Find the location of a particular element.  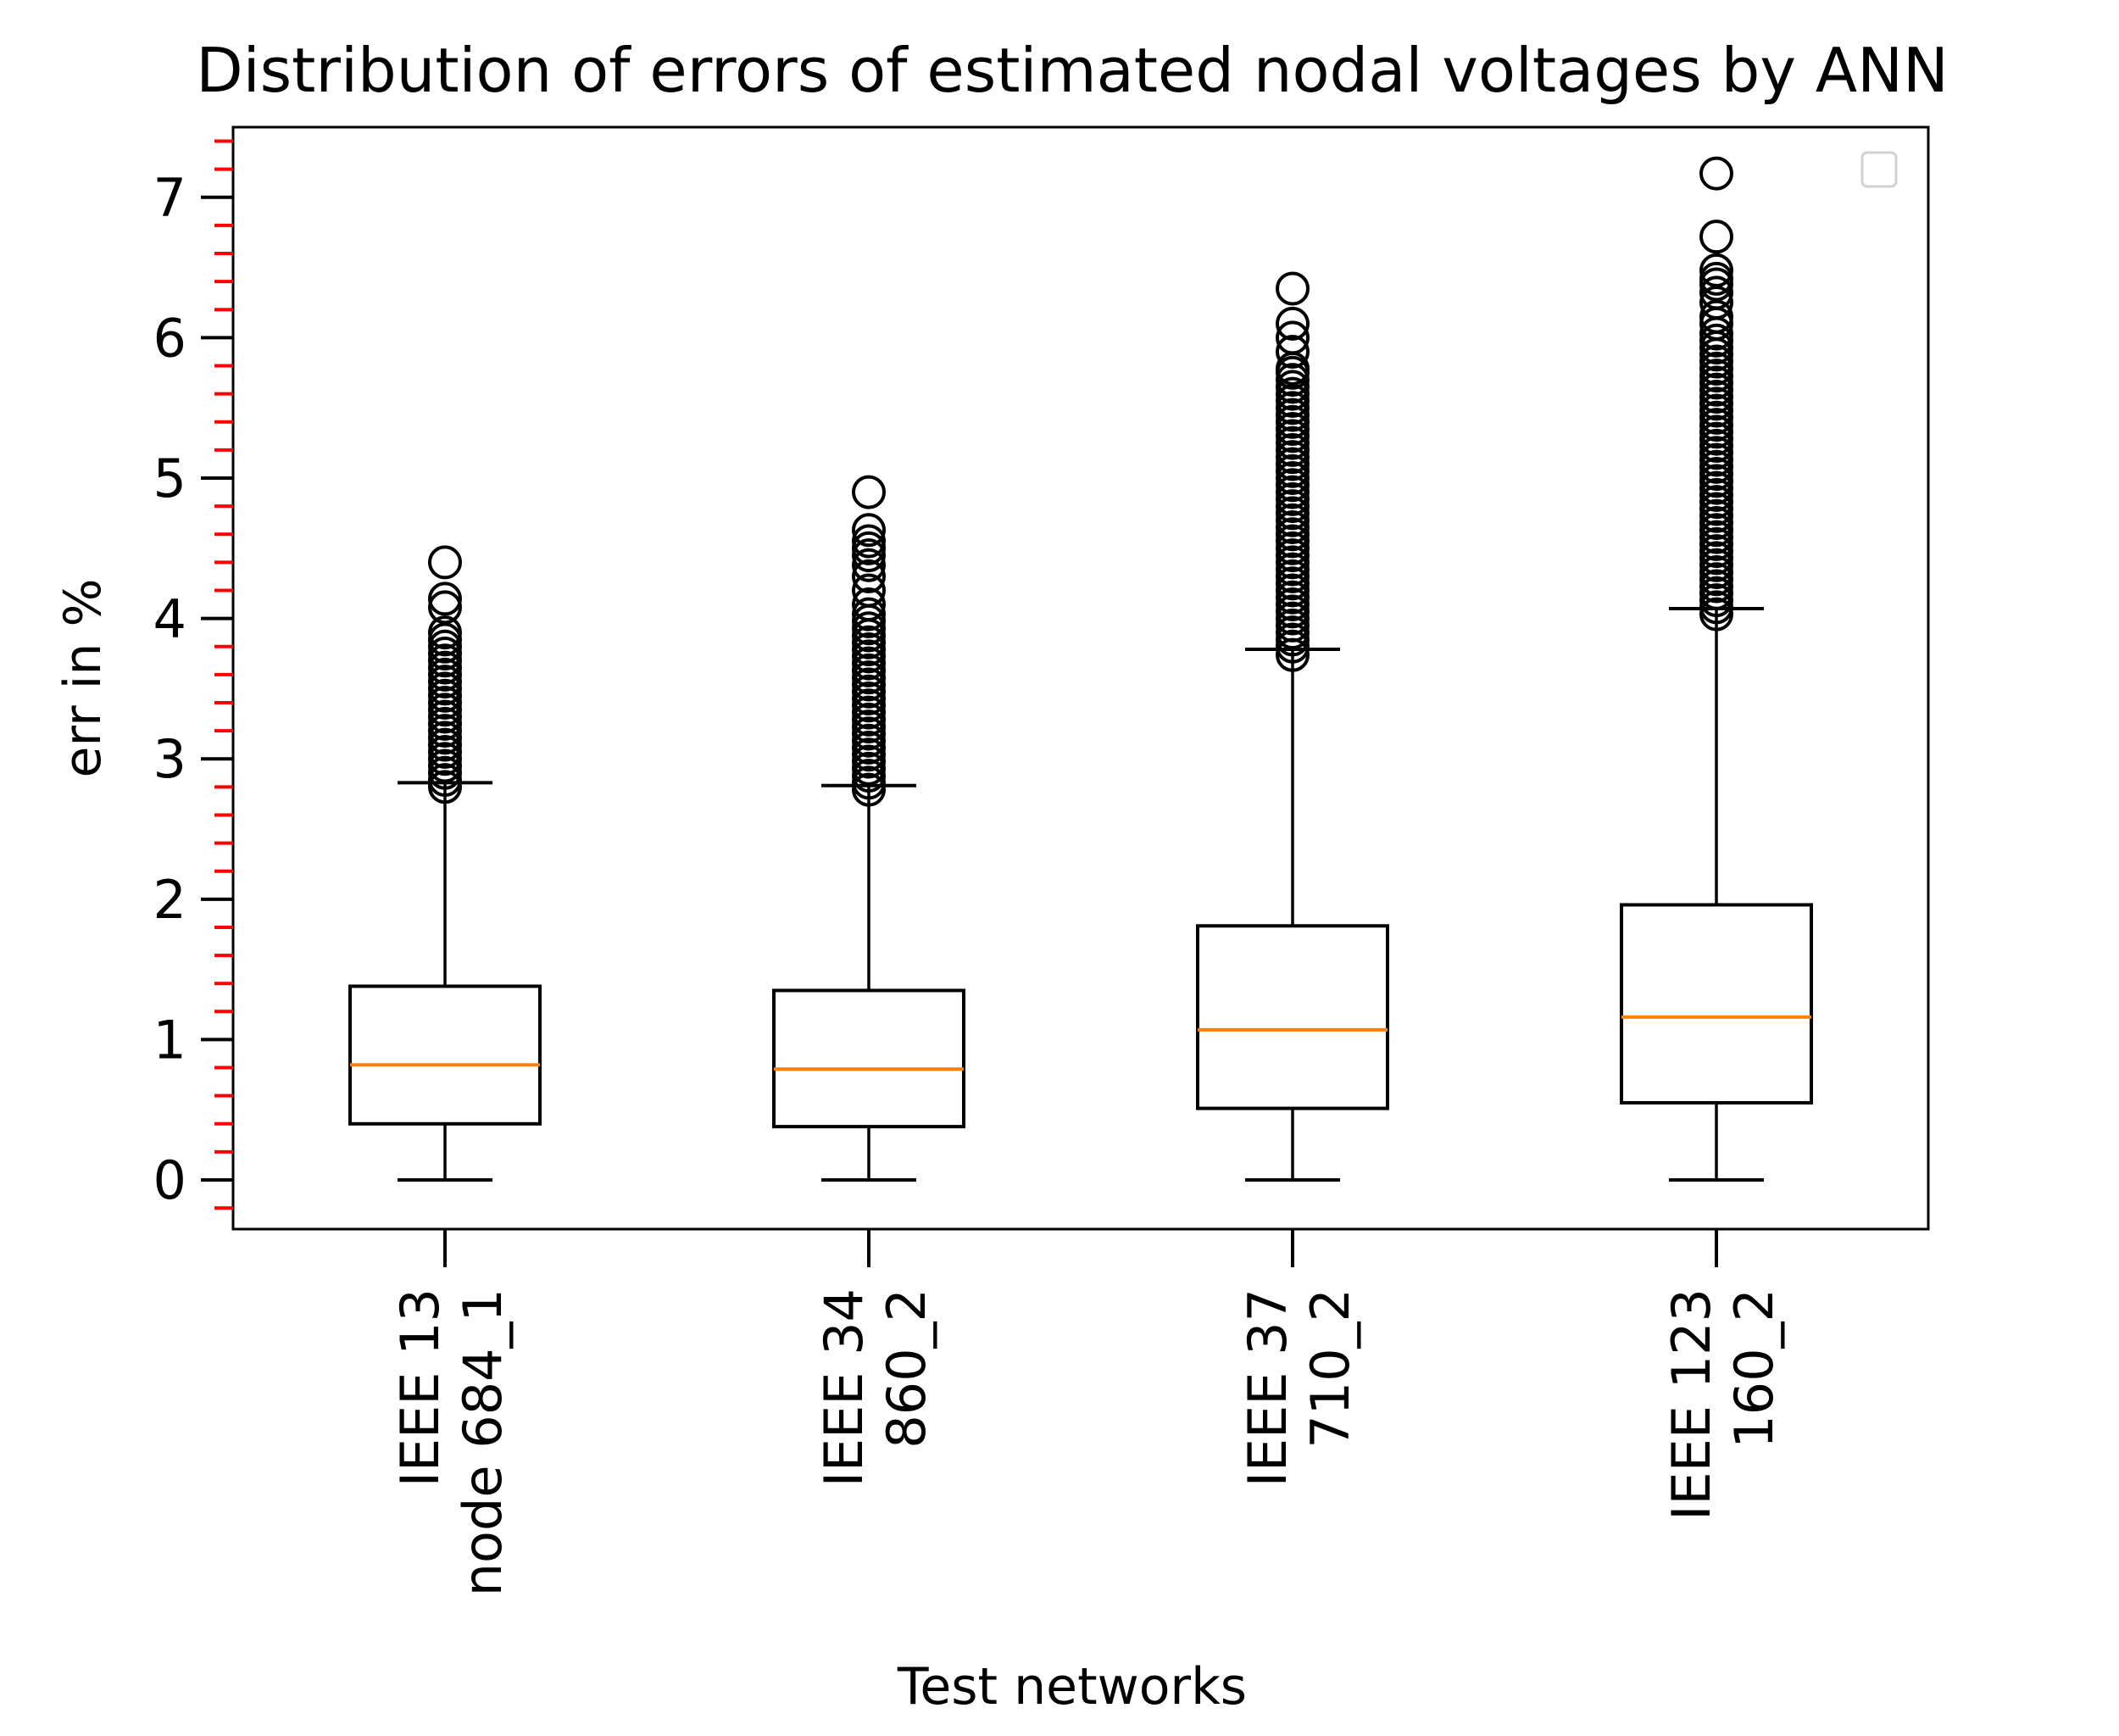

y-tick-label: 1 is located at coordinates (170, 1040).